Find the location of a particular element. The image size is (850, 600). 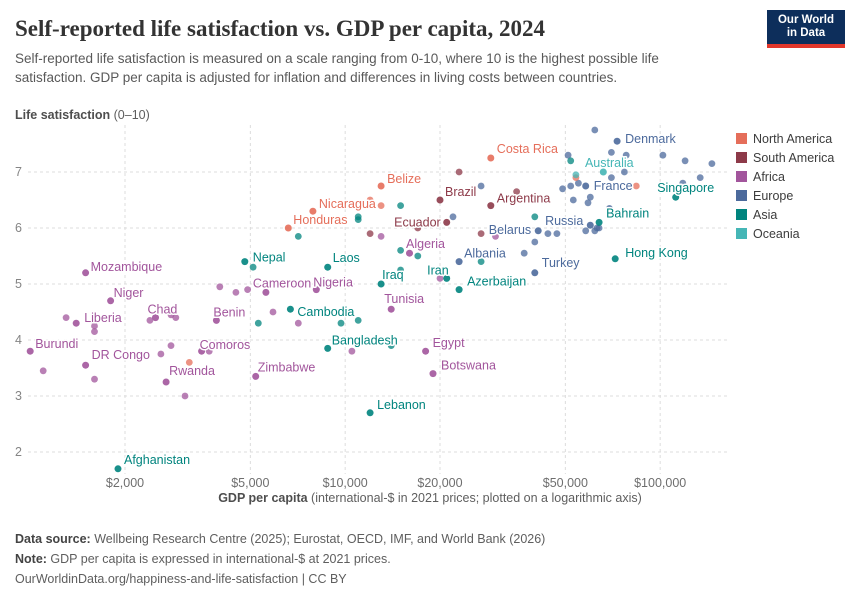

data-point-nigeria is located at coordinates (316, 290).